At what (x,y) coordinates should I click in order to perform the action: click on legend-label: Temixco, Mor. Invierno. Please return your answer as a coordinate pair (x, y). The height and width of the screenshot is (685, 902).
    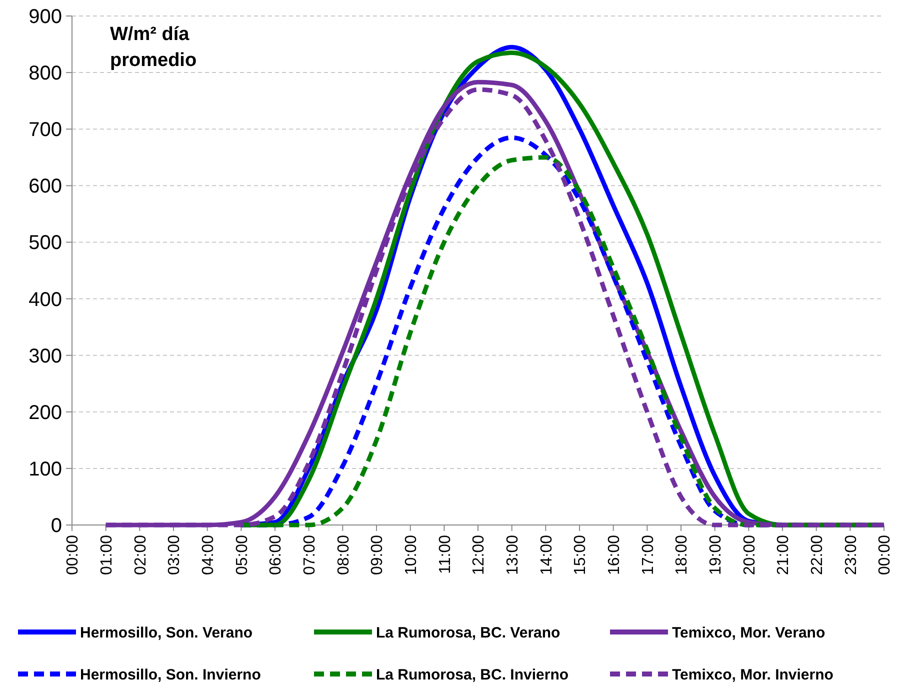
    Looking at the image, I should click on (753, 675).